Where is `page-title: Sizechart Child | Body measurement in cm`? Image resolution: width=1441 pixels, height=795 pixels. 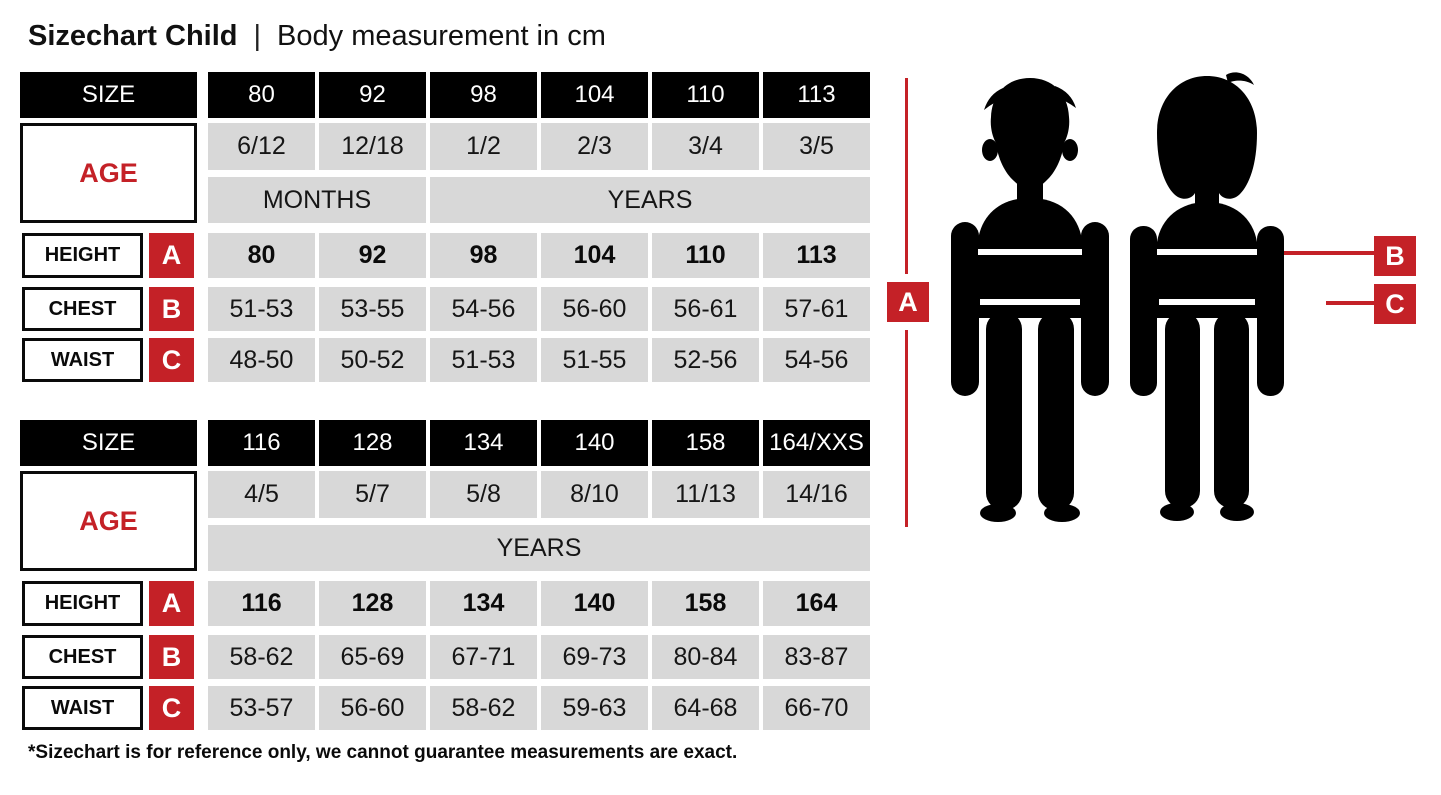
page-title: Sizechart Child | Body measurement in cm is located at coordinates (317, 36).